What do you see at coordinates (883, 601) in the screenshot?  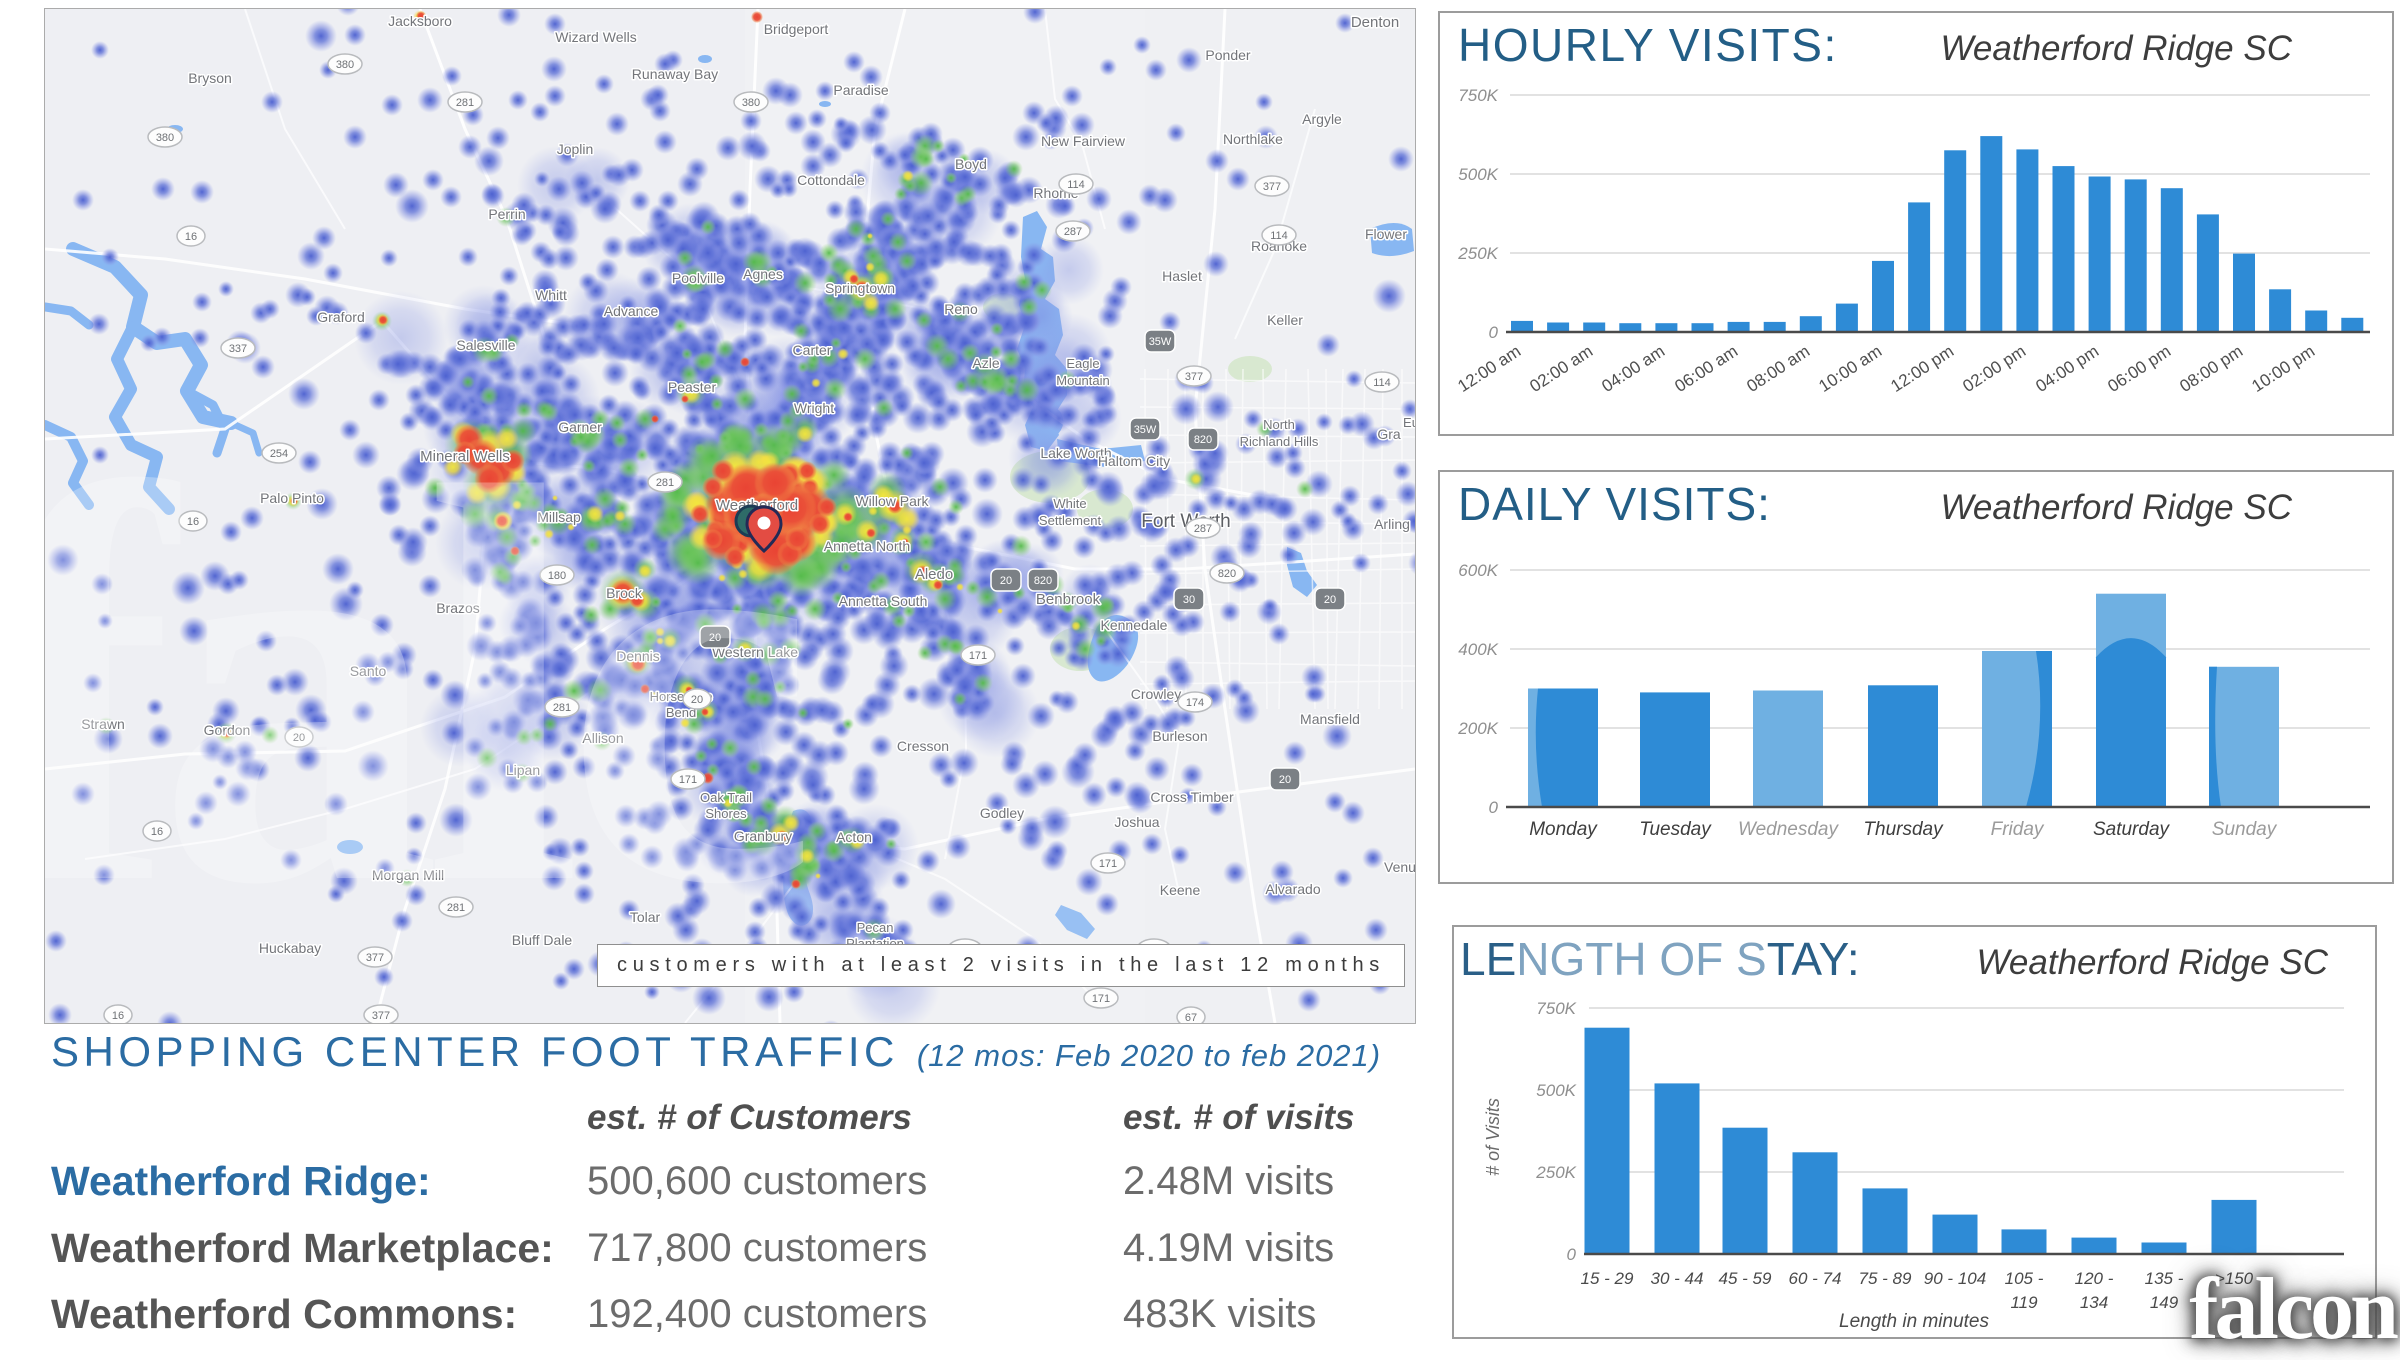 I see `svg-text: Annetta South` at bounding box center [883, 601].